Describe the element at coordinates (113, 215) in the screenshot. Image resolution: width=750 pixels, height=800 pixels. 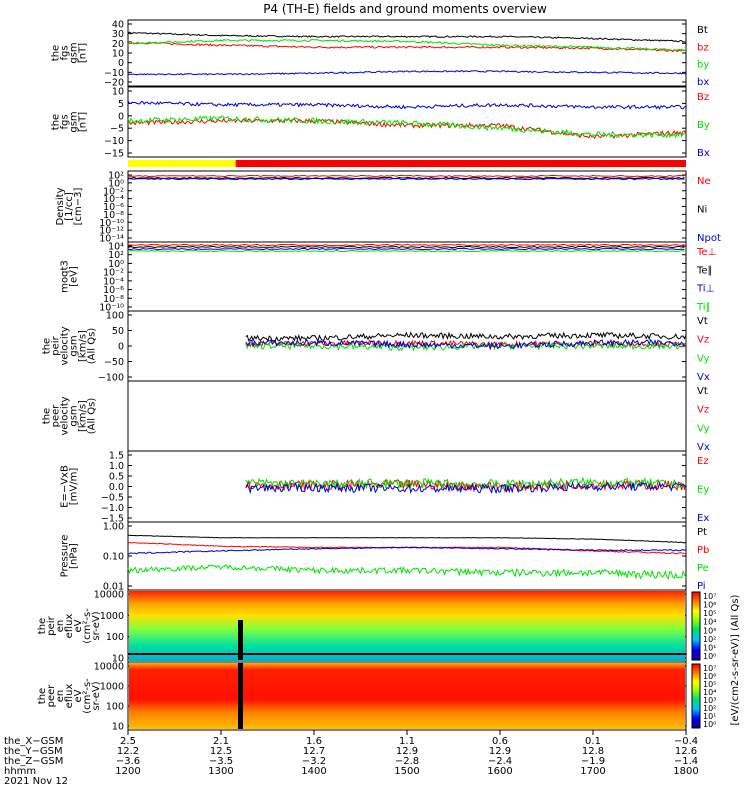
I see `y-tick-label: 10⁻⁸` at that location.